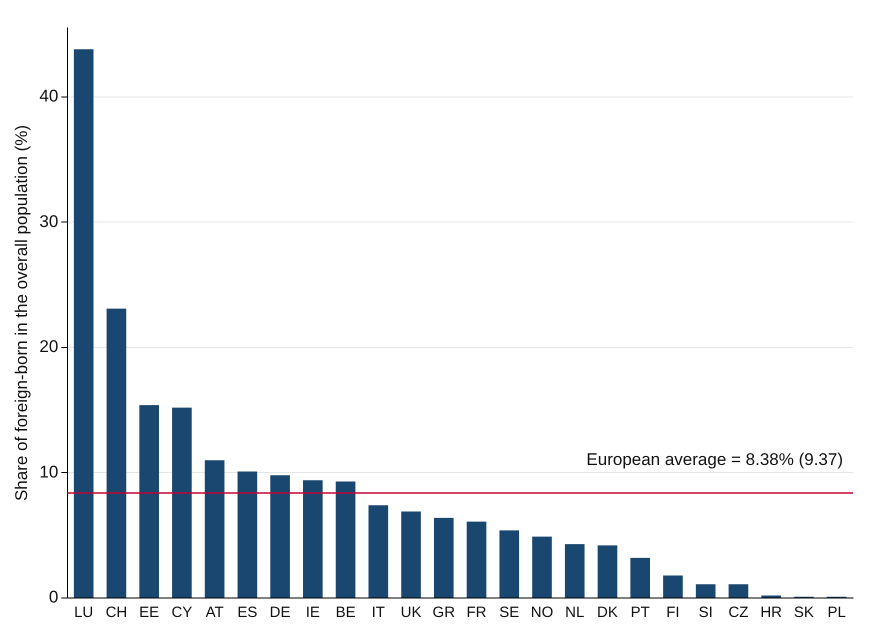 Image resolution: width=869 pixels, height=636 pixels. Describe the element at coordinates (738, 613) in the screenshot. I see `x-tick-label: CZ` at that location.